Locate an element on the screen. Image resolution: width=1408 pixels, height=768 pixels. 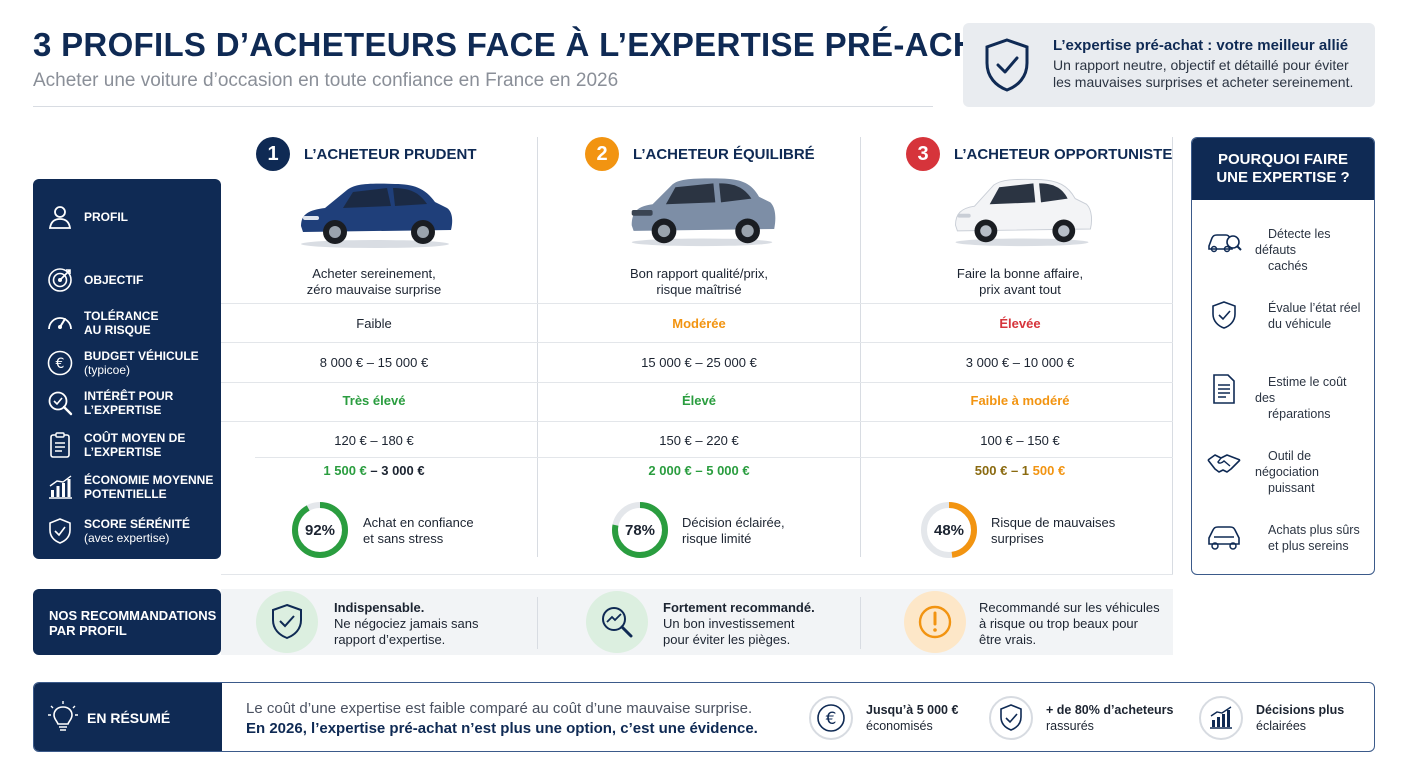
score-value: 92% is located at coordinates (320, 530).